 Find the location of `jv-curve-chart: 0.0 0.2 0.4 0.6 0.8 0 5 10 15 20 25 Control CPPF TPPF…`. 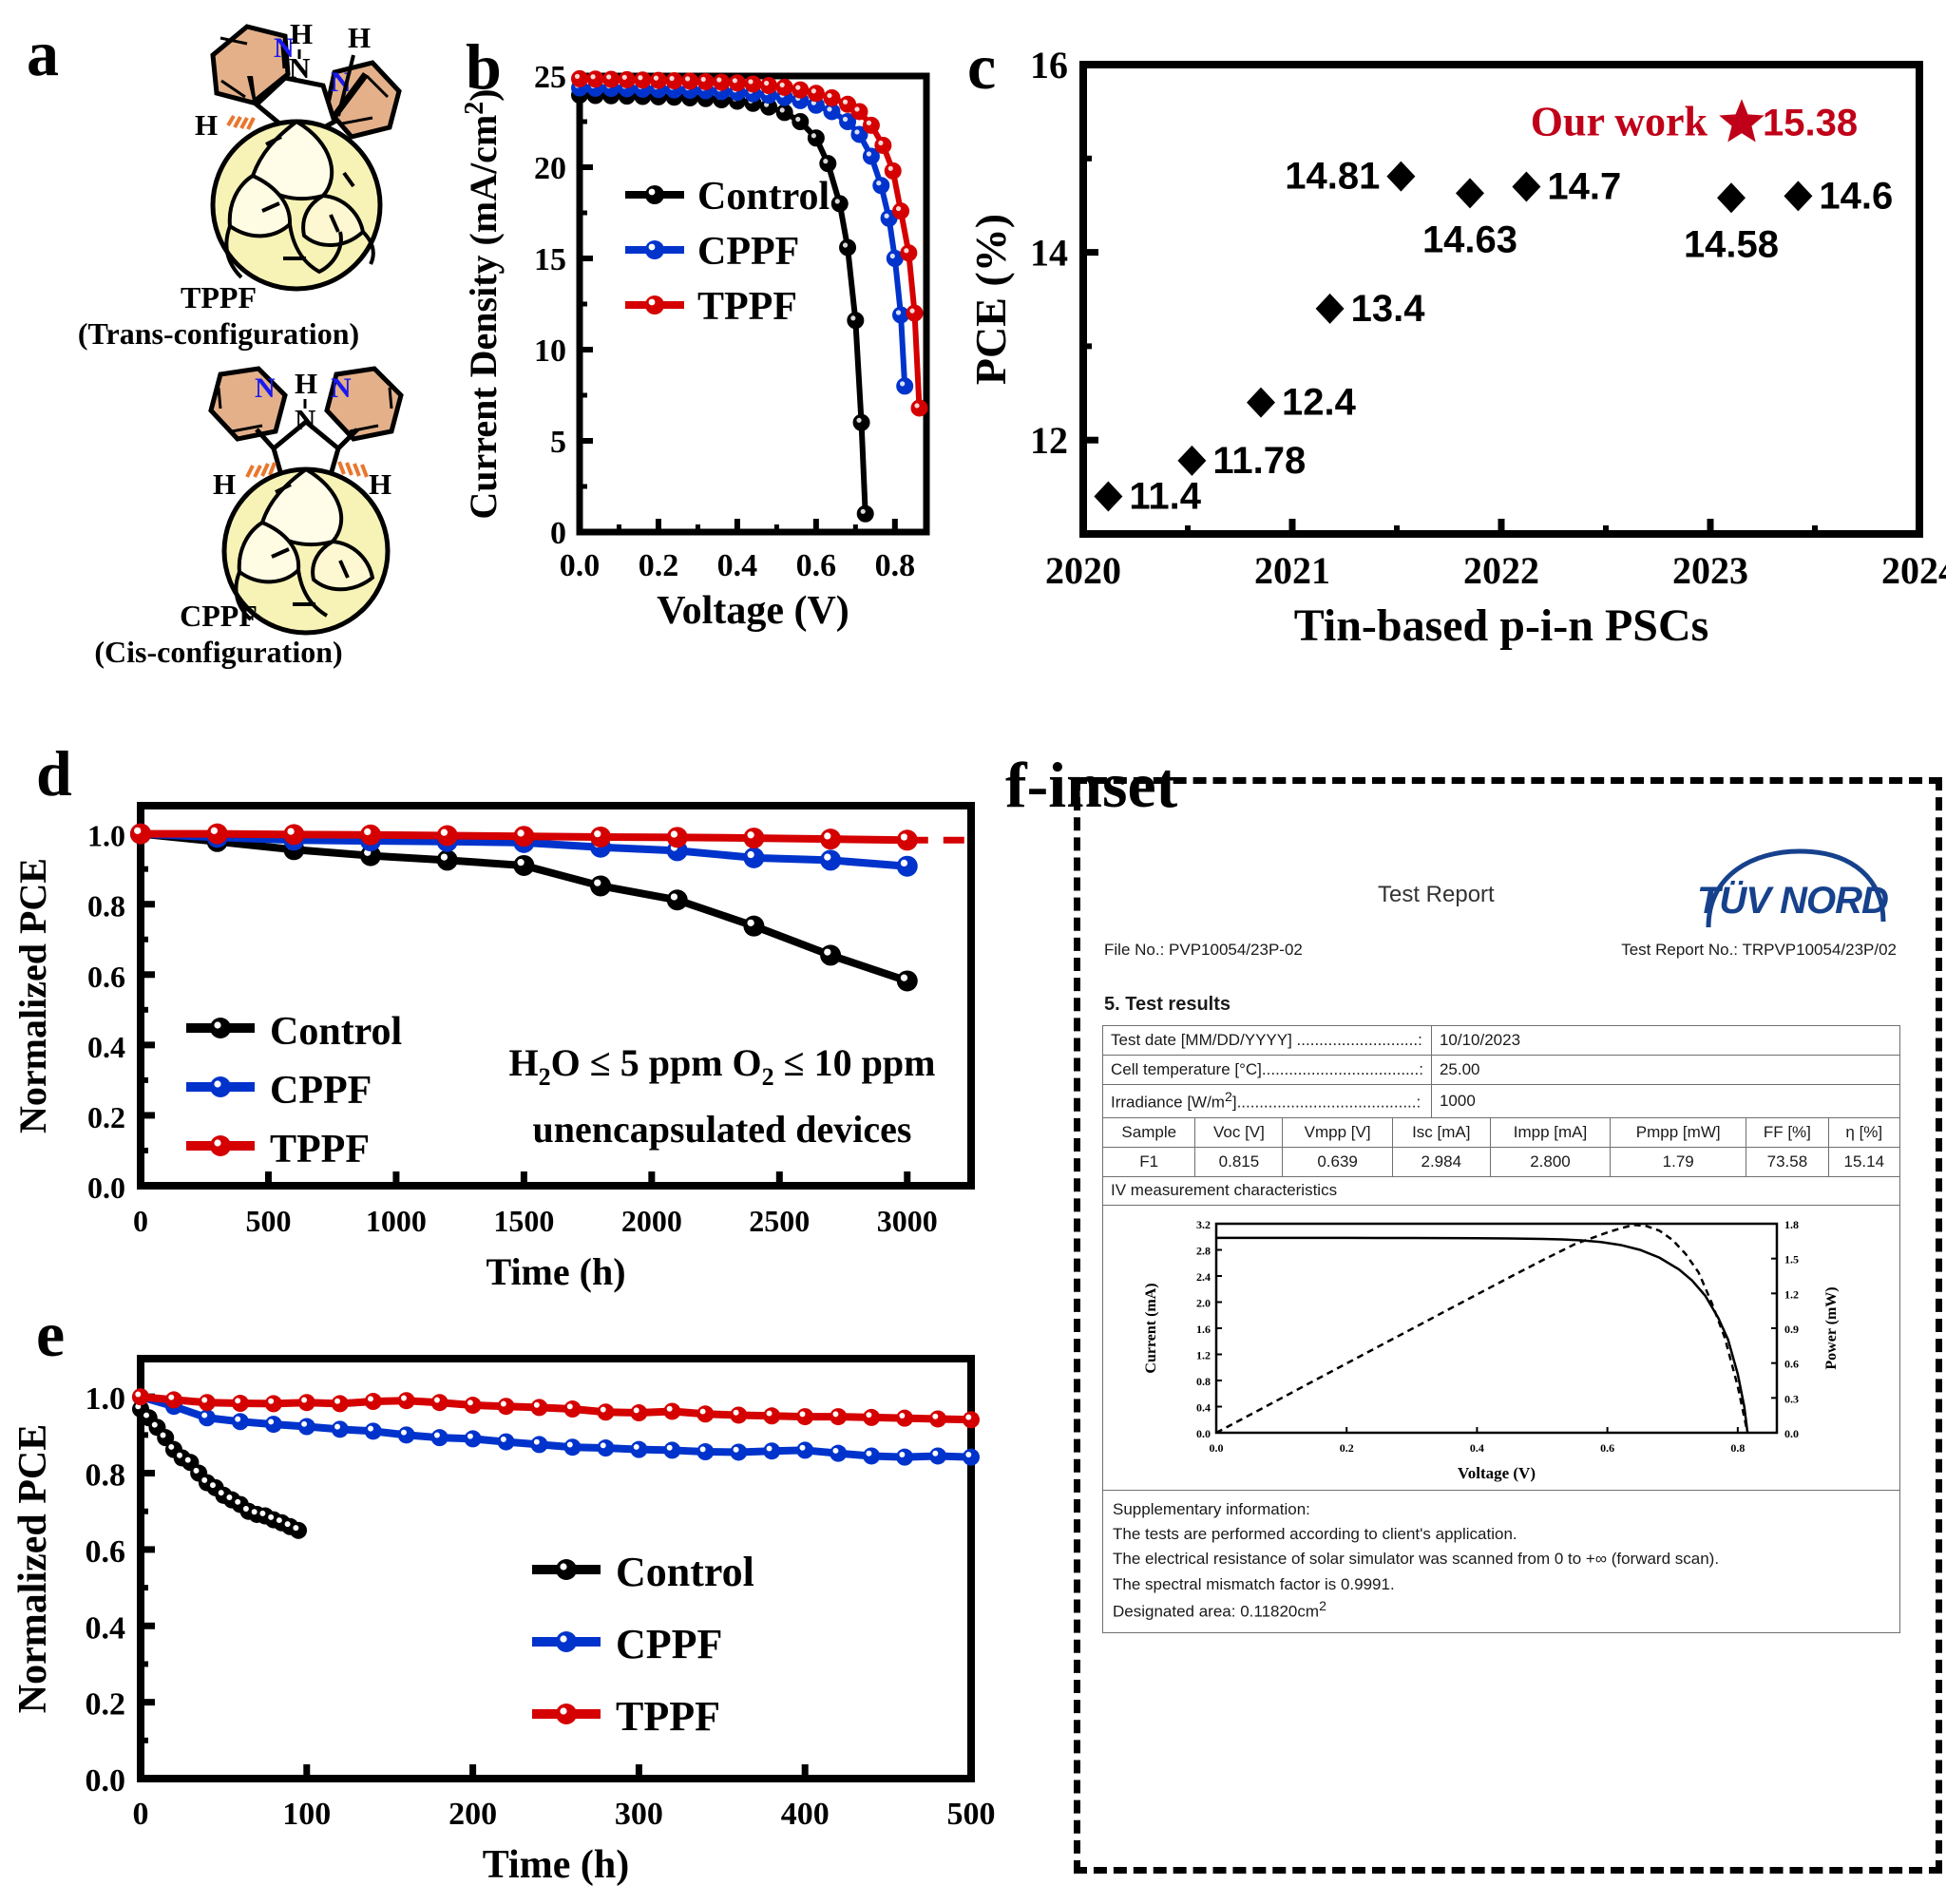

jv-curve-chart: 0.0 0.2 0.4 0.6 0.8 0 5 10 15 20 25 Control CPPF TPPF… is located at coordinates (695, 346).